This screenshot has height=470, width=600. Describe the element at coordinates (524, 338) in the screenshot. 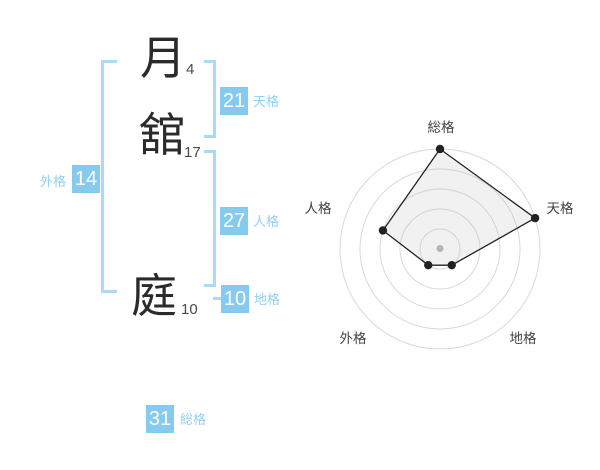

I see `radar-axis-label: 地格` at that location.